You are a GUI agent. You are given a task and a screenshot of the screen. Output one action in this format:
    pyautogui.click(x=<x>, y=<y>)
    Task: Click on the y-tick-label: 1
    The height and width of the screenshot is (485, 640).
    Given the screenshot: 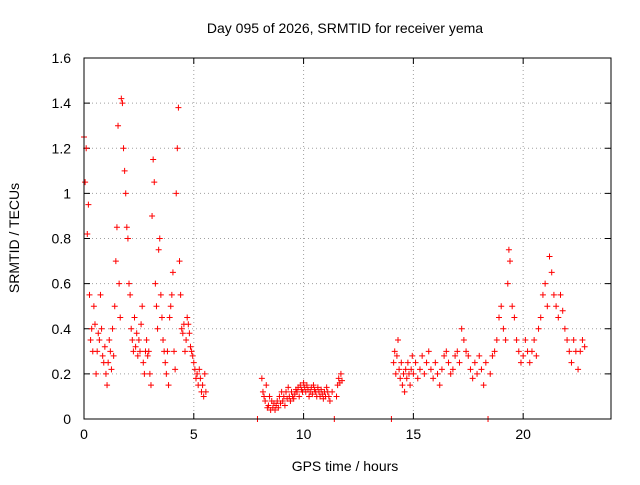 What is the action you would take?
    pyautogui.click(x=67, y=193)
    